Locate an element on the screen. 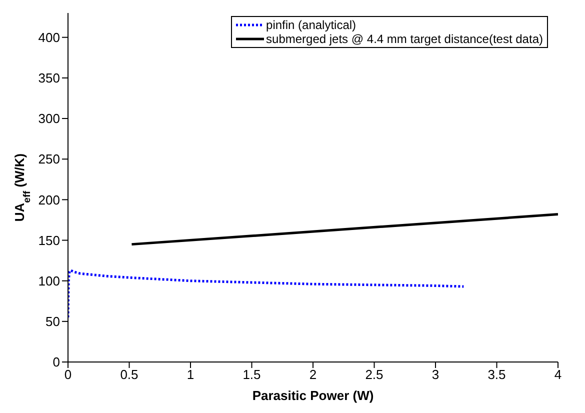 The height and width of the screenshot is (413, 585). x-tick-label: 3 is located at coordinates (436, 374).